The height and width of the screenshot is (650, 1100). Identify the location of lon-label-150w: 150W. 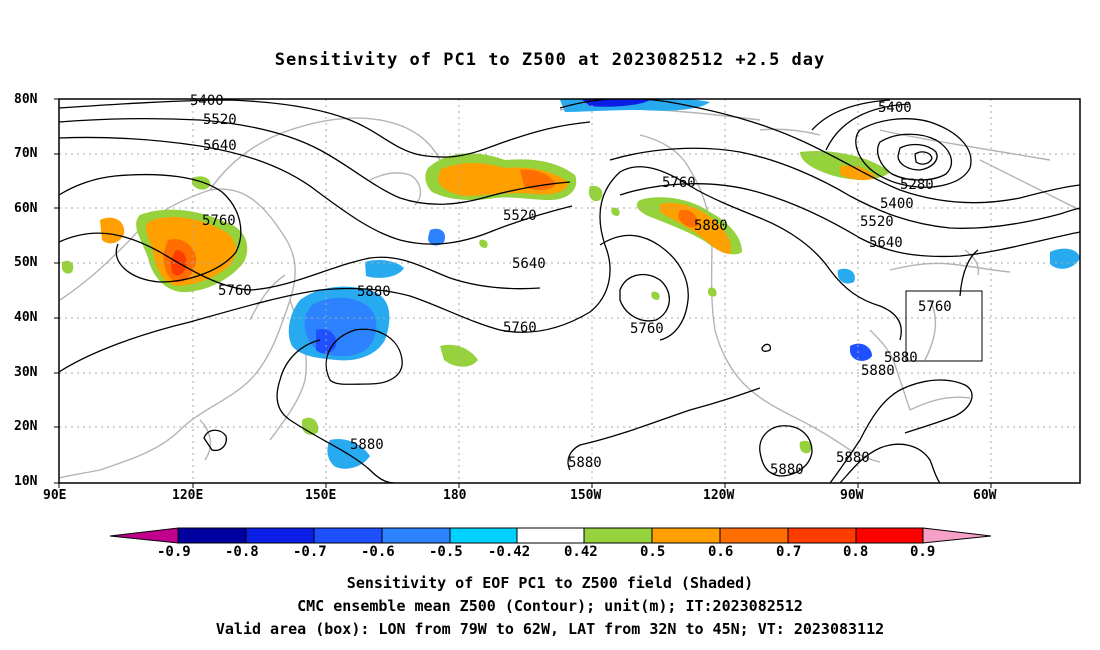
(586, 495).